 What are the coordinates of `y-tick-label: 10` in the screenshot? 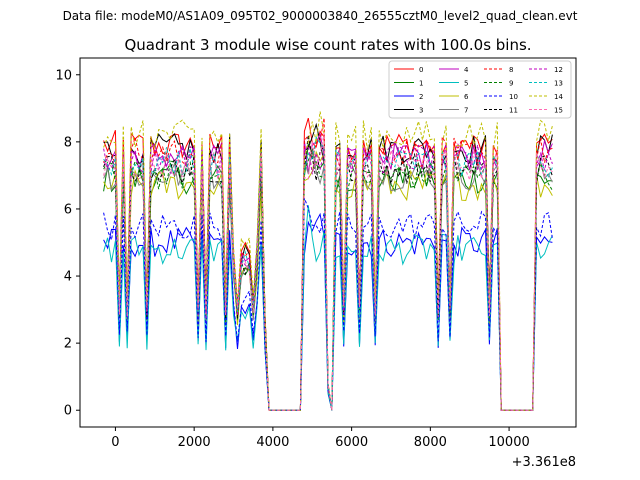 It's located at (63, 75).